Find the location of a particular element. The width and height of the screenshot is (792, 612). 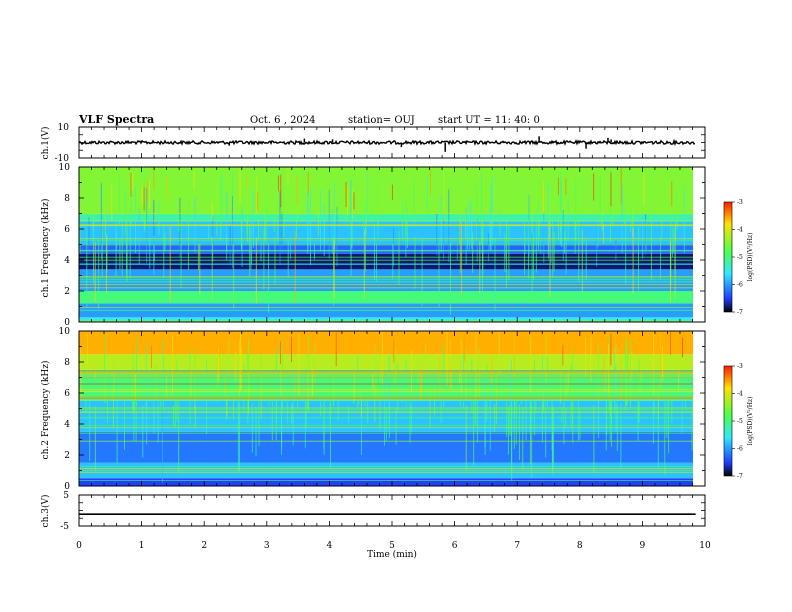

ch2-colorbar: -3 -4 -5 -6 -7 log(PSD)(V²/Hz) is located at coordinates (738, 421).